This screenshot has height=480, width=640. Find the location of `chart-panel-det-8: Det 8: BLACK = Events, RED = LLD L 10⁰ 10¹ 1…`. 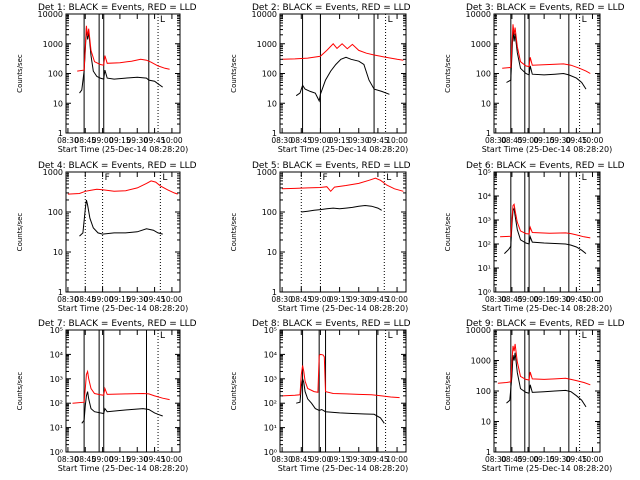

chart-panel-det-8: Det 8: BLACK = Events, RED = LLD L 10⁰ 10¹ 1… is located at coordinates (320, 396).